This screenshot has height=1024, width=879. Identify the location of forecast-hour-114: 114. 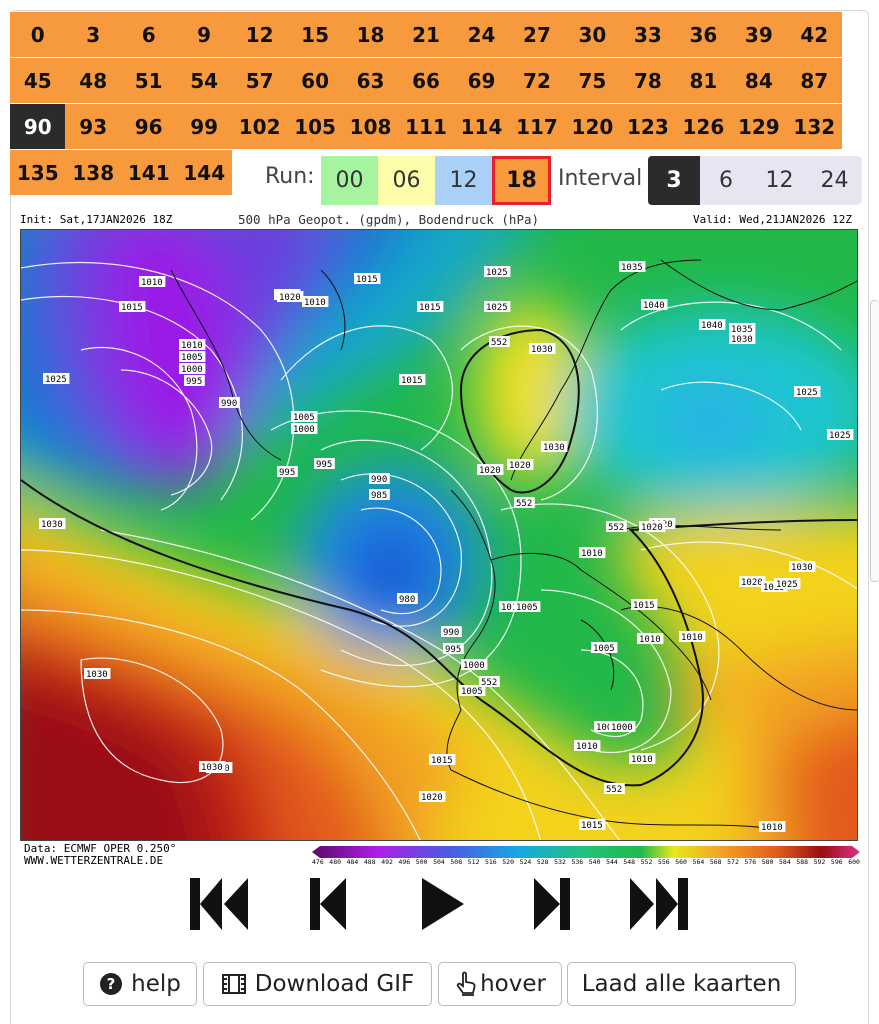
(481, 126).